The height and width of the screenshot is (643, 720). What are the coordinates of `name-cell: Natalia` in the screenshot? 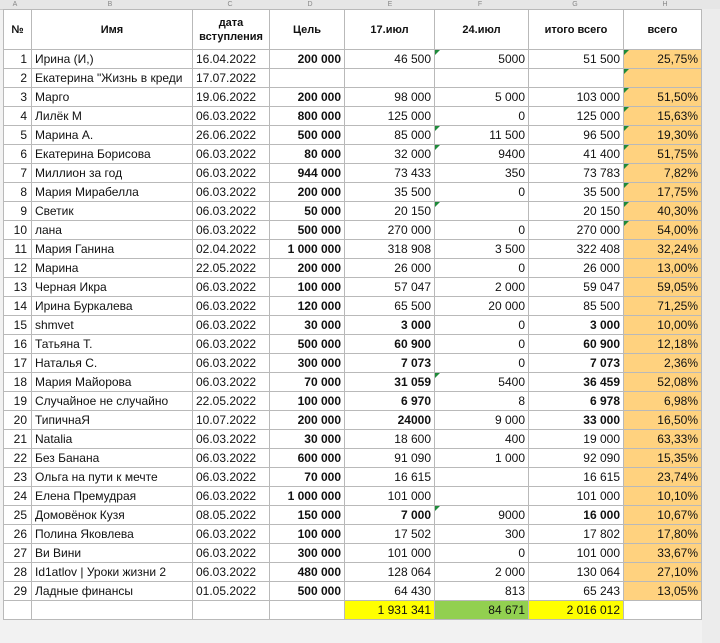 It's located at (112, 439).